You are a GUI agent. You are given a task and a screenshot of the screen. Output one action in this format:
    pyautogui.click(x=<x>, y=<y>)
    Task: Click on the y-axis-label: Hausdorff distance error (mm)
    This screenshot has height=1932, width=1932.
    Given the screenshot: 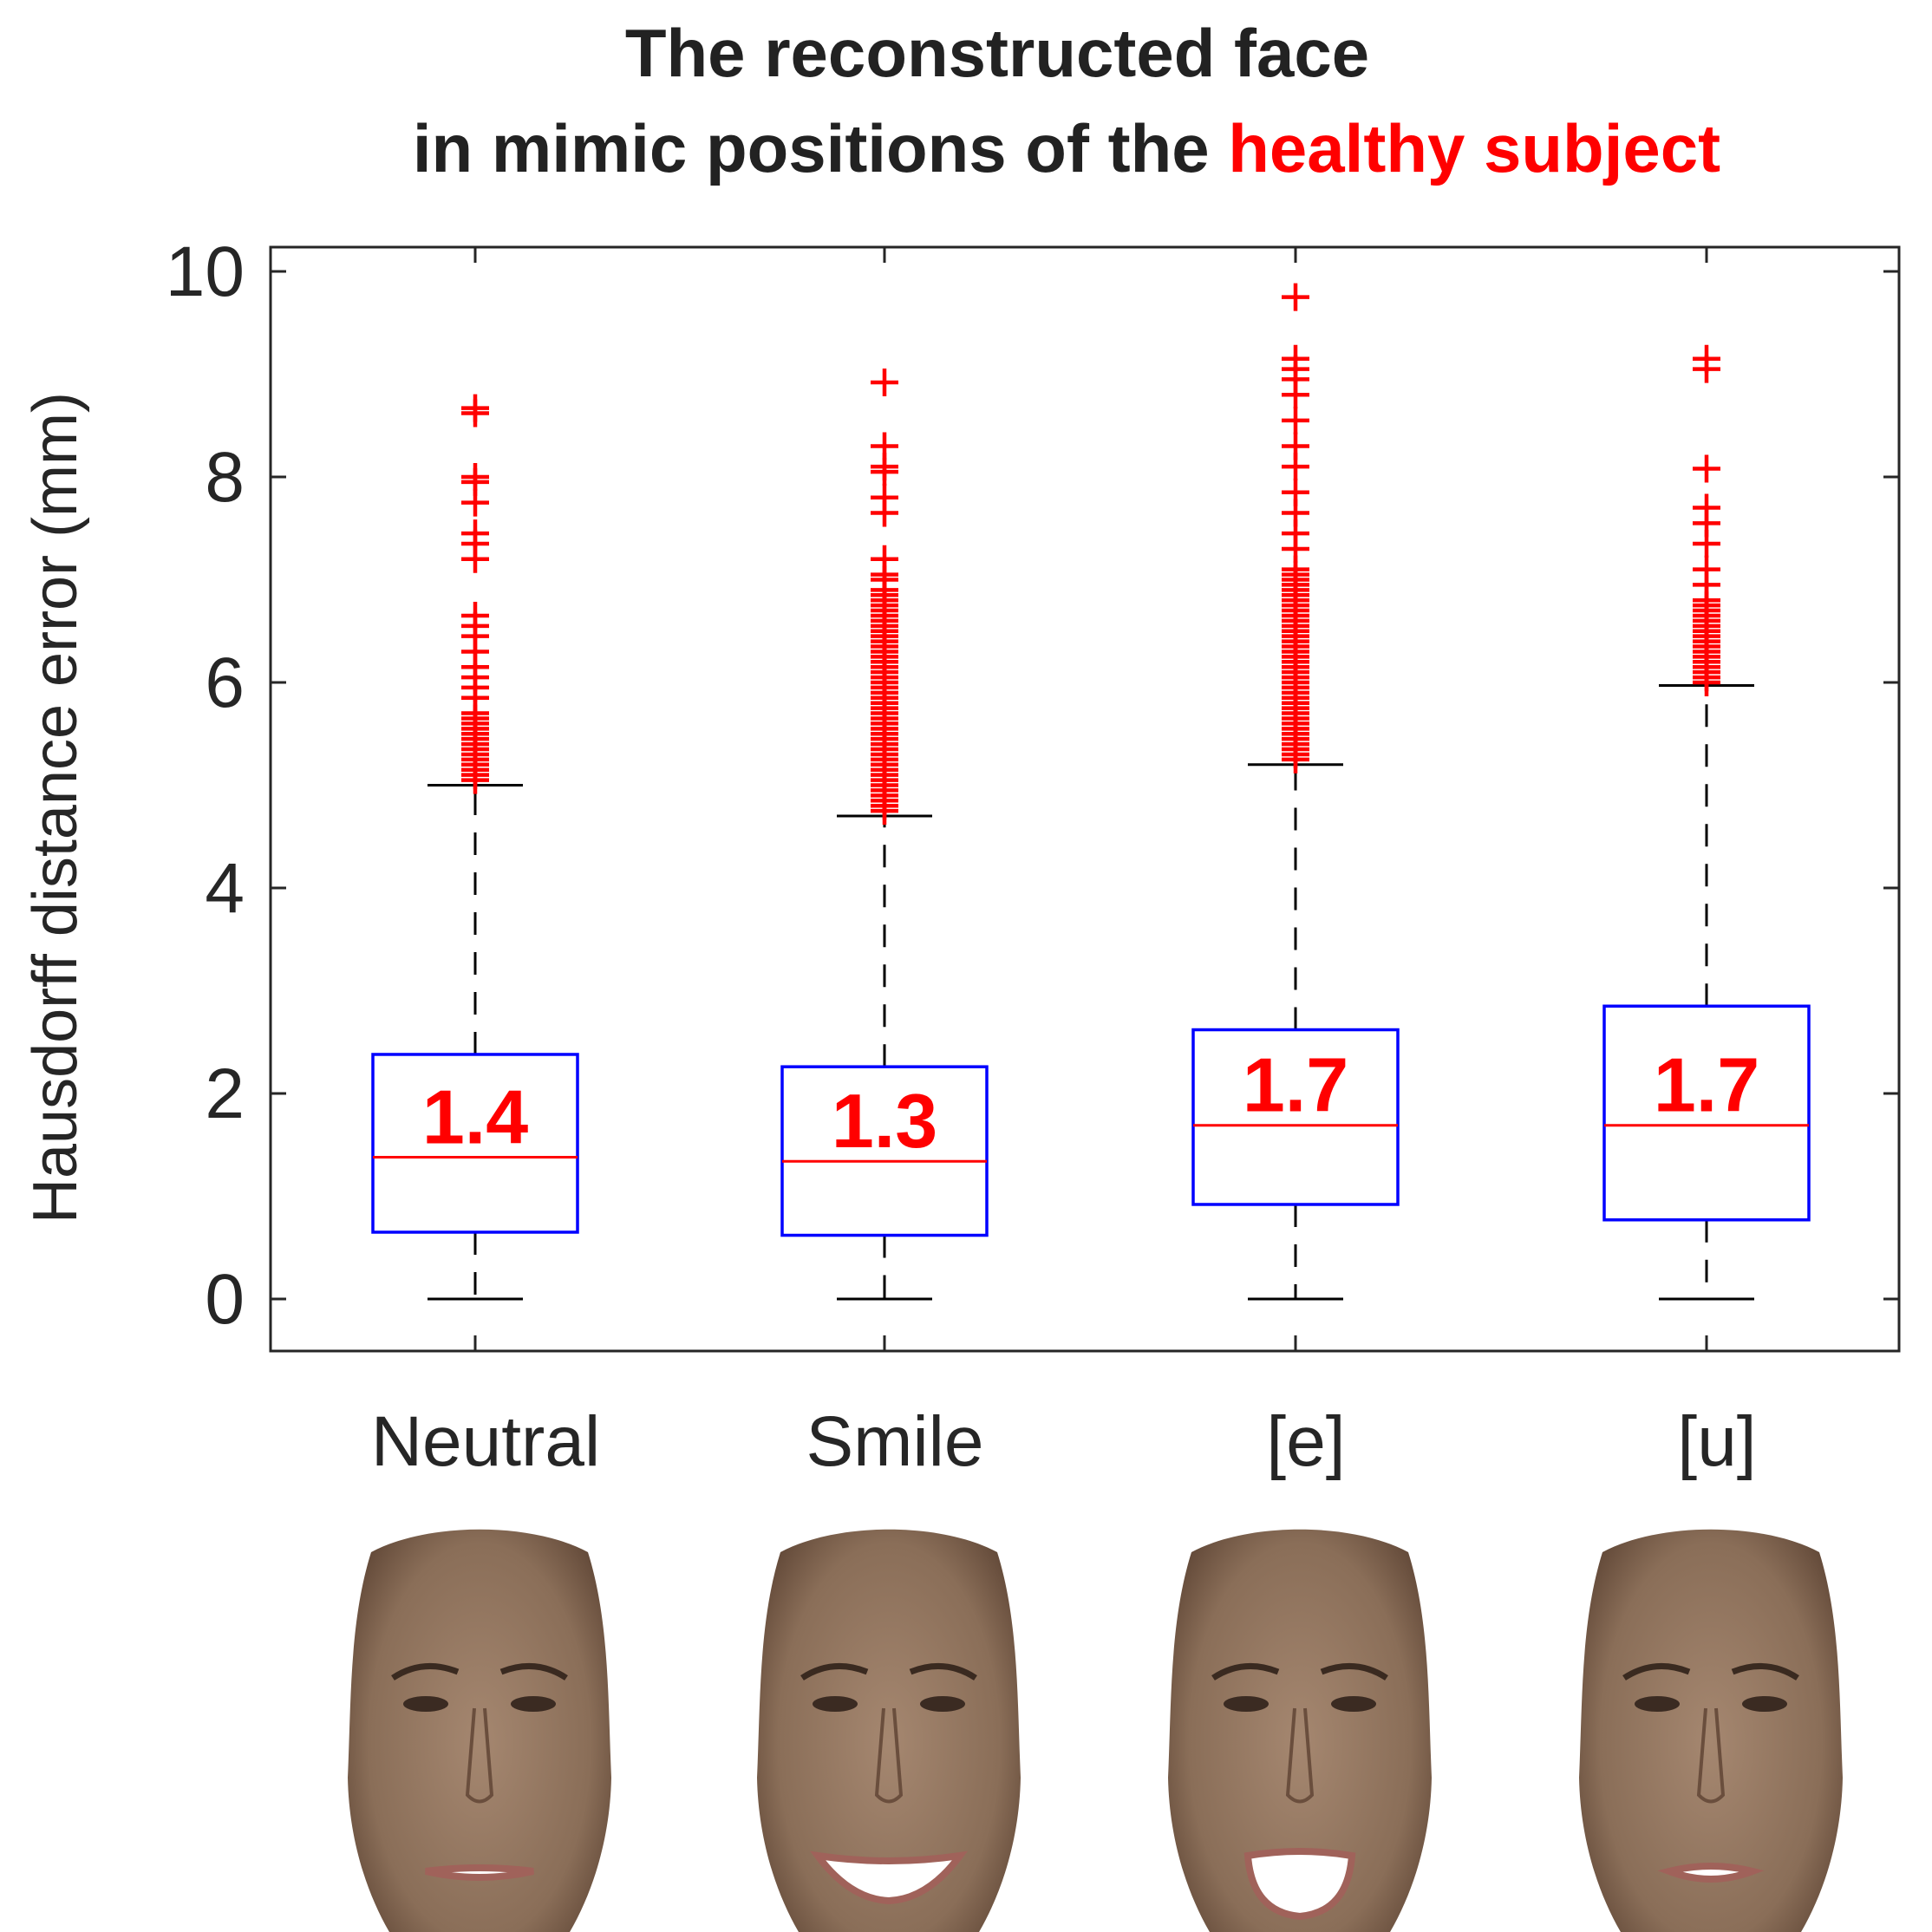 What is the action you would take?
    pyautogui.click(x=55, y=808)
    